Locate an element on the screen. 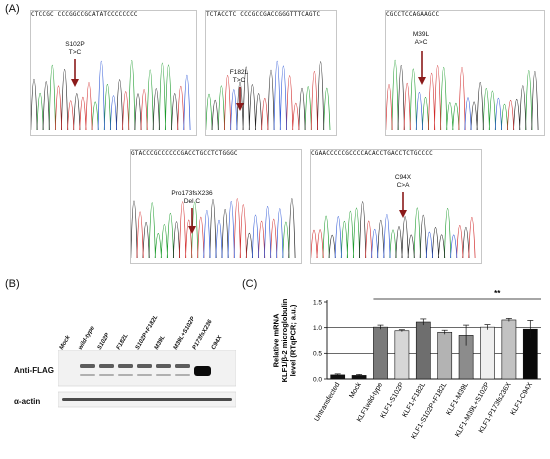  peaks-c94x is located at coordinates (393, 230).